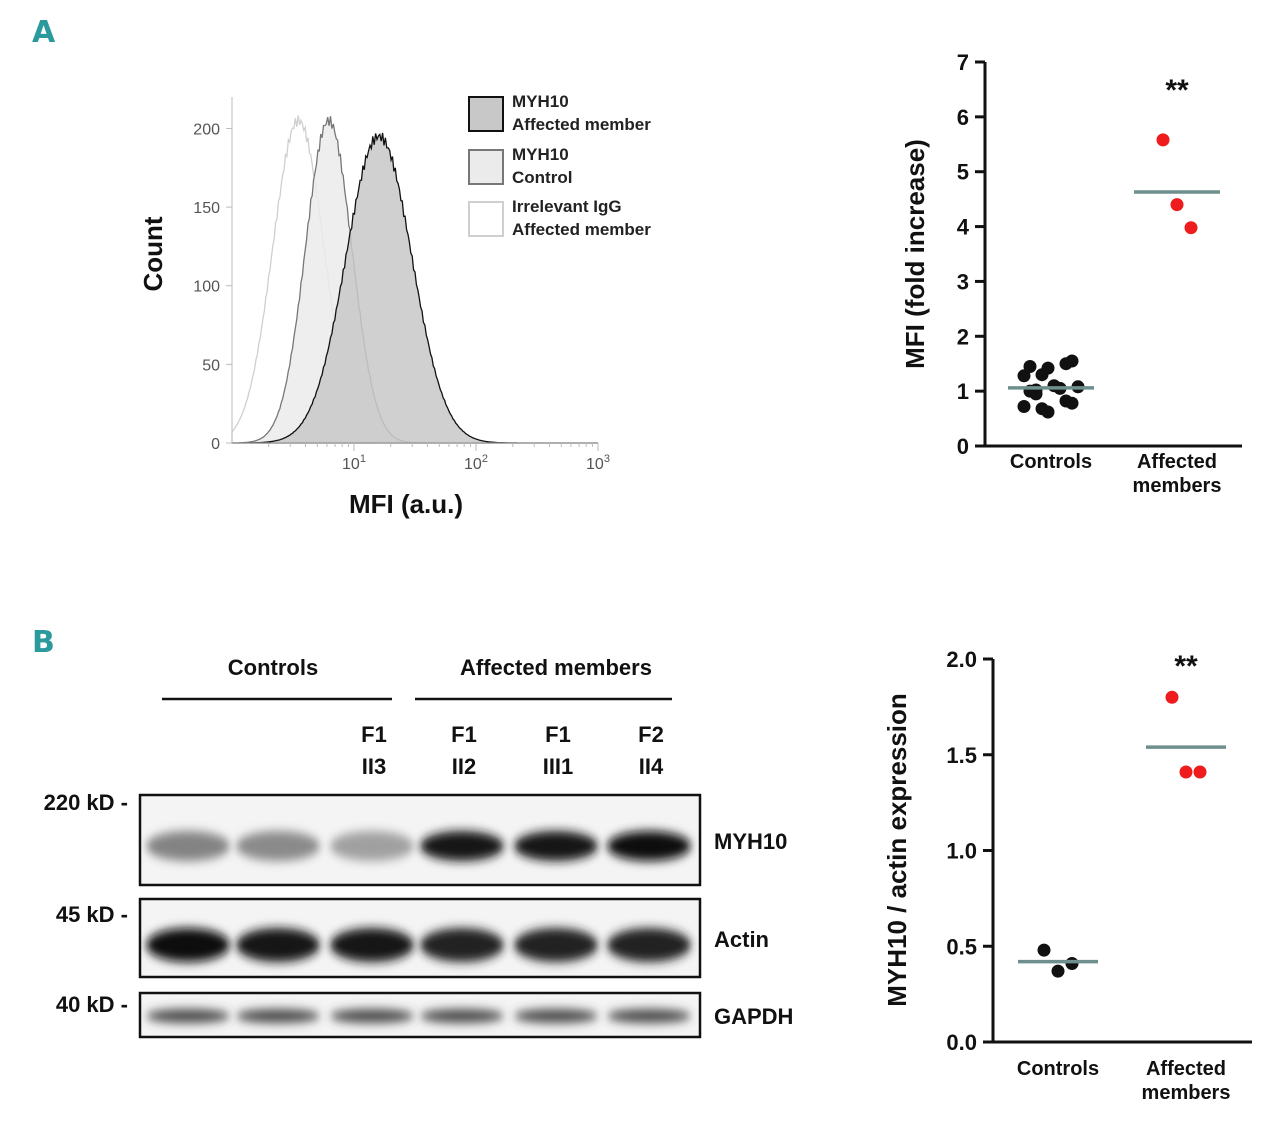 The image size is (1280, 1126). I want to click on legend-swatch-control, so click(486, 167).